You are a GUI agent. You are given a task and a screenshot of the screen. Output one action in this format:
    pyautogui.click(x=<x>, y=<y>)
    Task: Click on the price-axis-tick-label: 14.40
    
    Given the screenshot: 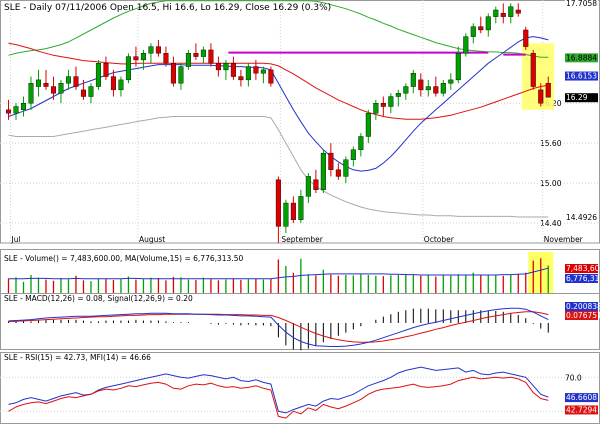 What is the action you would take?
    pyautogui.click(x=551, y=223)
    